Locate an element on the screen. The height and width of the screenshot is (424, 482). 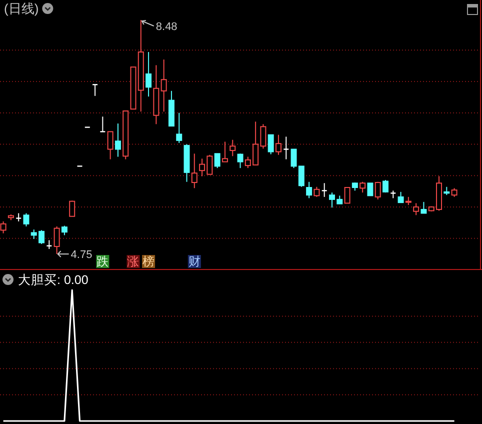
text: 榜 is located at coordinates (148, 261).